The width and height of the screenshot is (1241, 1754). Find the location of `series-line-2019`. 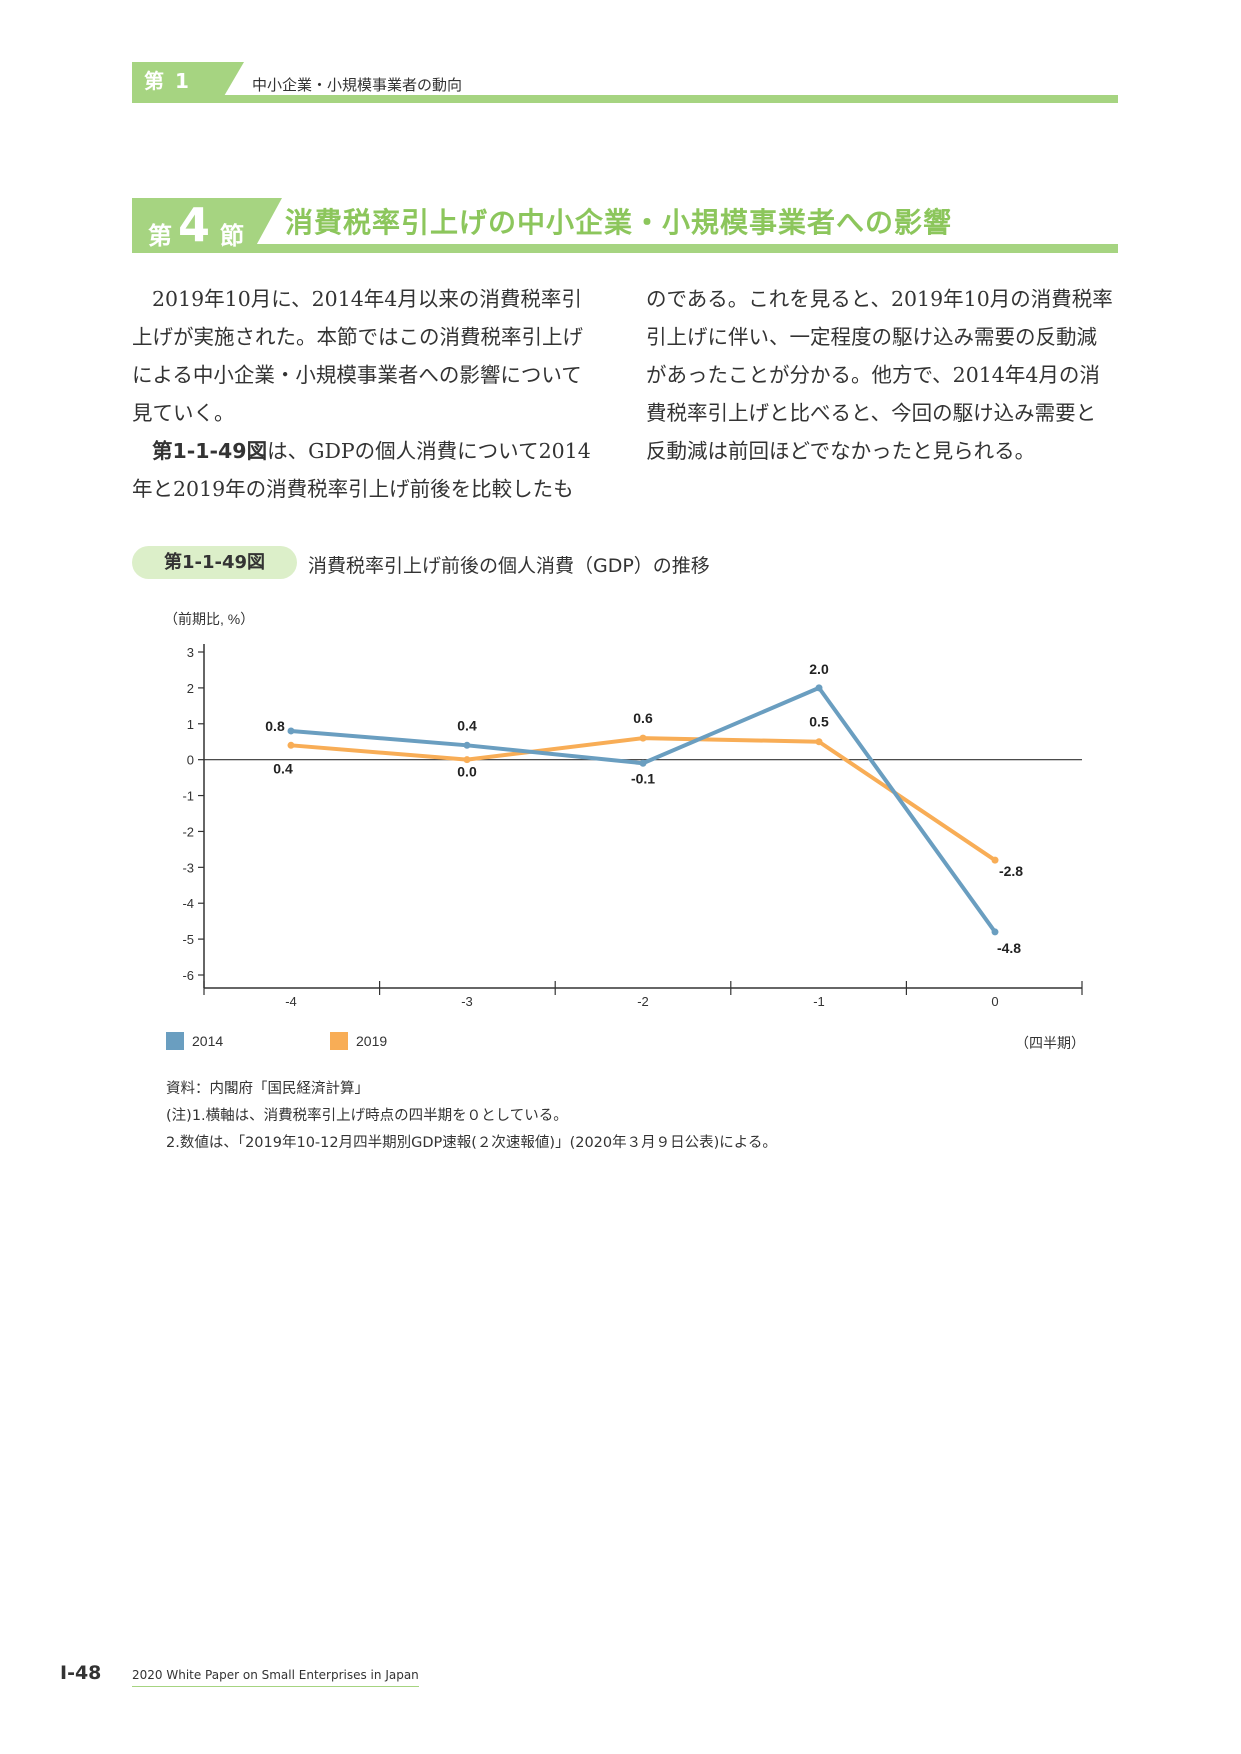

series-line-2019 is located at coordinates (643, 799).